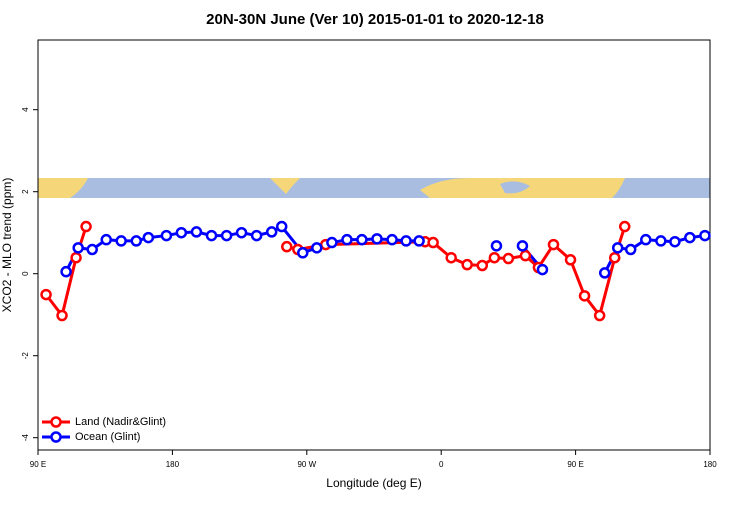 This screenshot has height=505, width=750. I want to click on y-axis-label: XCO2 - MLO trend (ppm), so click(7, 245).